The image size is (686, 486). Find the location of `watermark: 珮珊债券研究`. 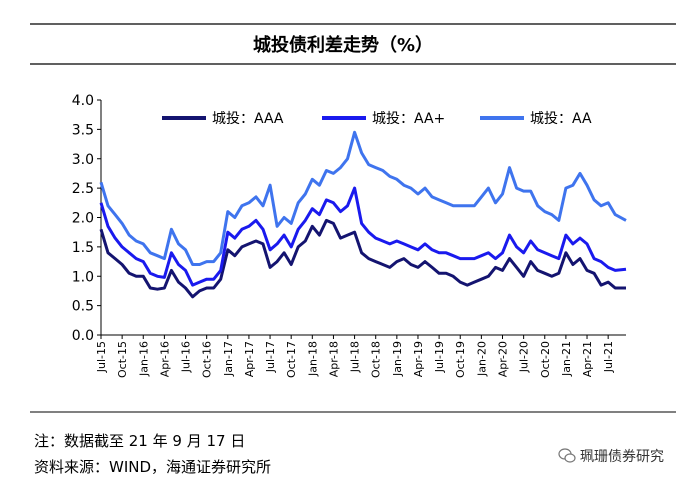

watermark: 珮珊债券研究 is located at coordinates (611, 456).